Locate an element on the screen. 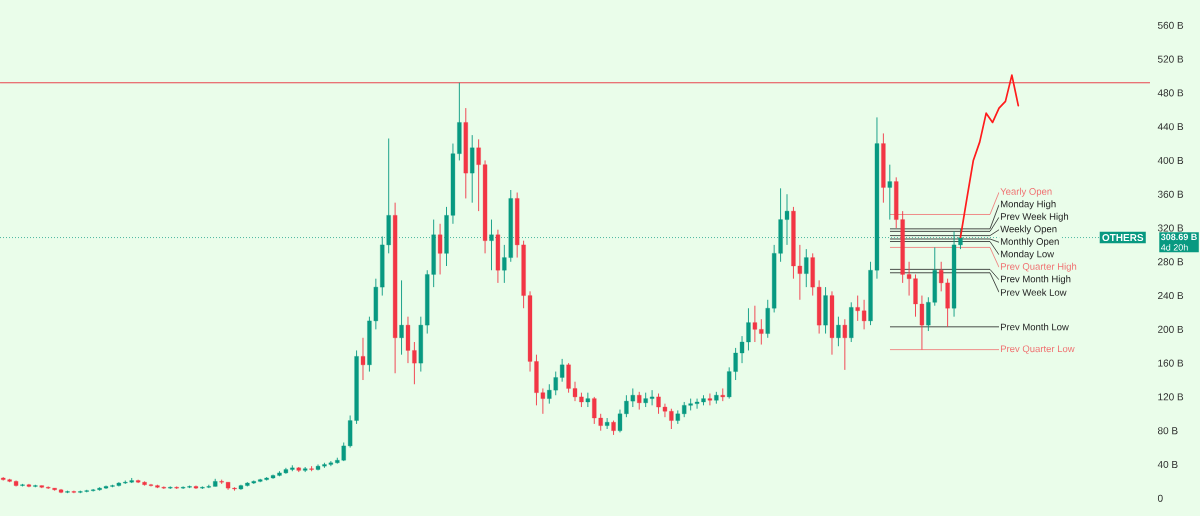 The width and height of the screenshot is (1200, 516). text: 4d 20h is located at coordinates (1174, 247).